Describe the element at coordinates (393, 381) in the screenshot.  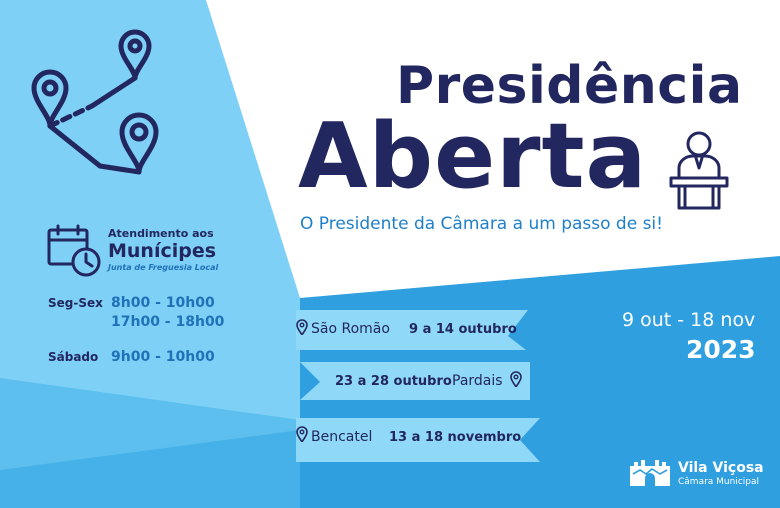
I see `visit-dates: 23 a 28 outubro` at that location.